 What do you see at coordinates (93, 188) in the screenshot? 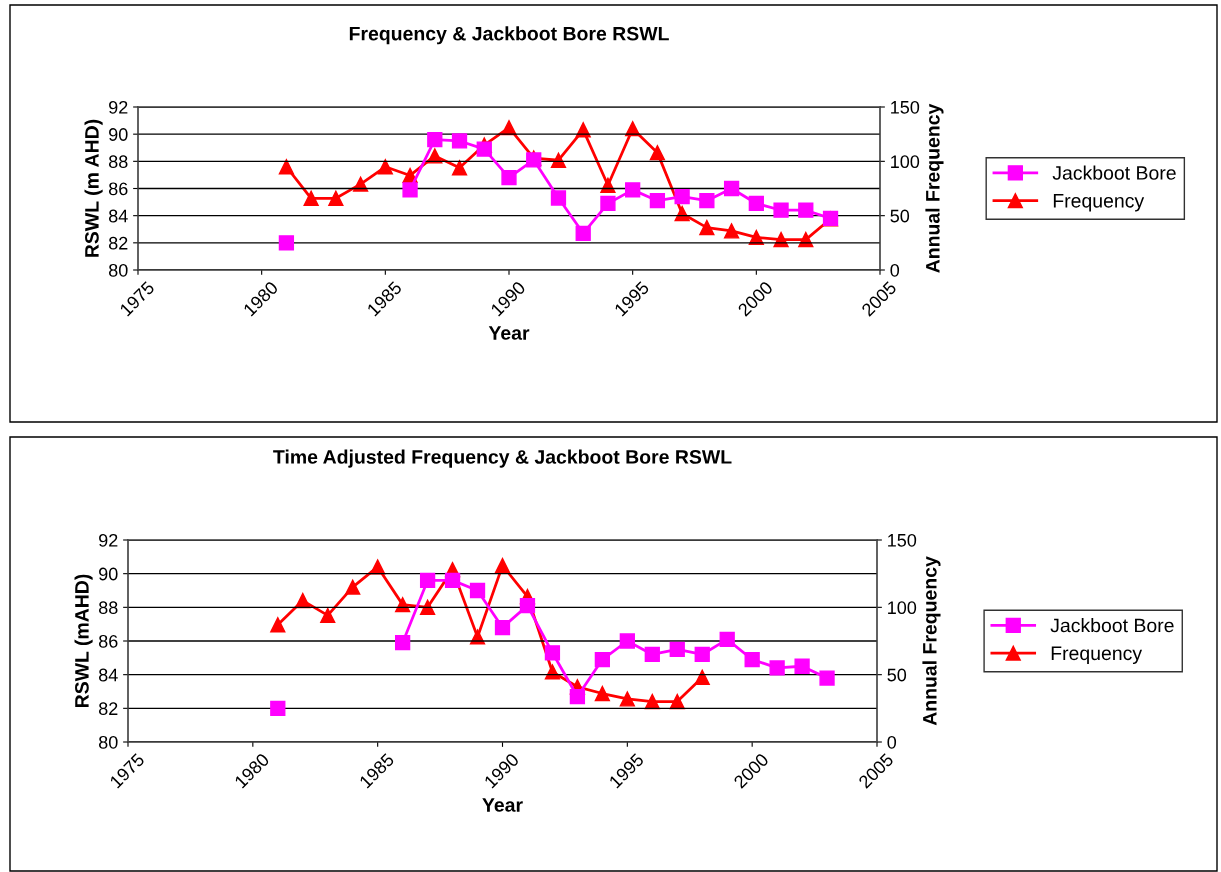
I see `y-axis-title: RSWL (m AHD)` at bounding box center [93, 188].